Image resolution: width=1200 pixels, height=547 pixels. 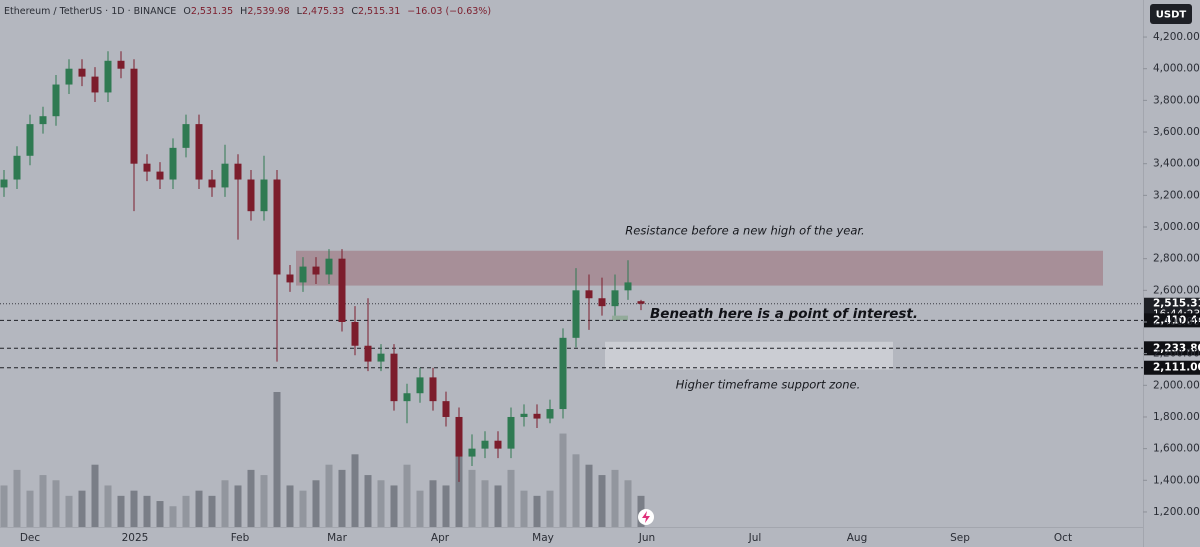 What do you see at coordinates (1176, 368) in the screenshot?
I see `level-label: 2,111.00` at bounding box center [1176, 368].